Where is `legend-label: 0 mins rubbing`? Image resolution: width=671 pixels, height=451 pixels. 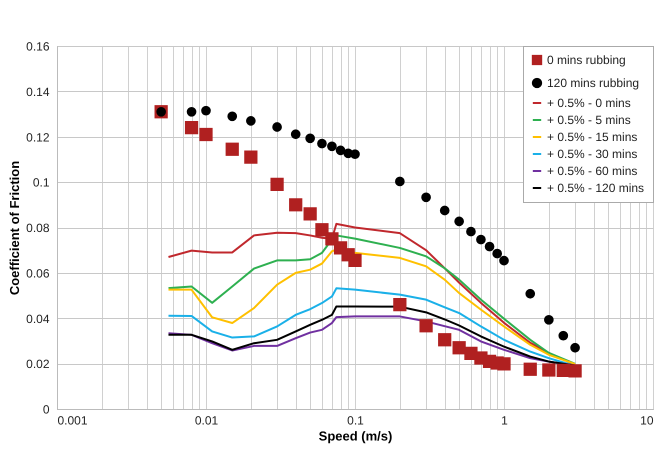 legend-label: 0 mins rubbing is located at coordinates (586, 60).